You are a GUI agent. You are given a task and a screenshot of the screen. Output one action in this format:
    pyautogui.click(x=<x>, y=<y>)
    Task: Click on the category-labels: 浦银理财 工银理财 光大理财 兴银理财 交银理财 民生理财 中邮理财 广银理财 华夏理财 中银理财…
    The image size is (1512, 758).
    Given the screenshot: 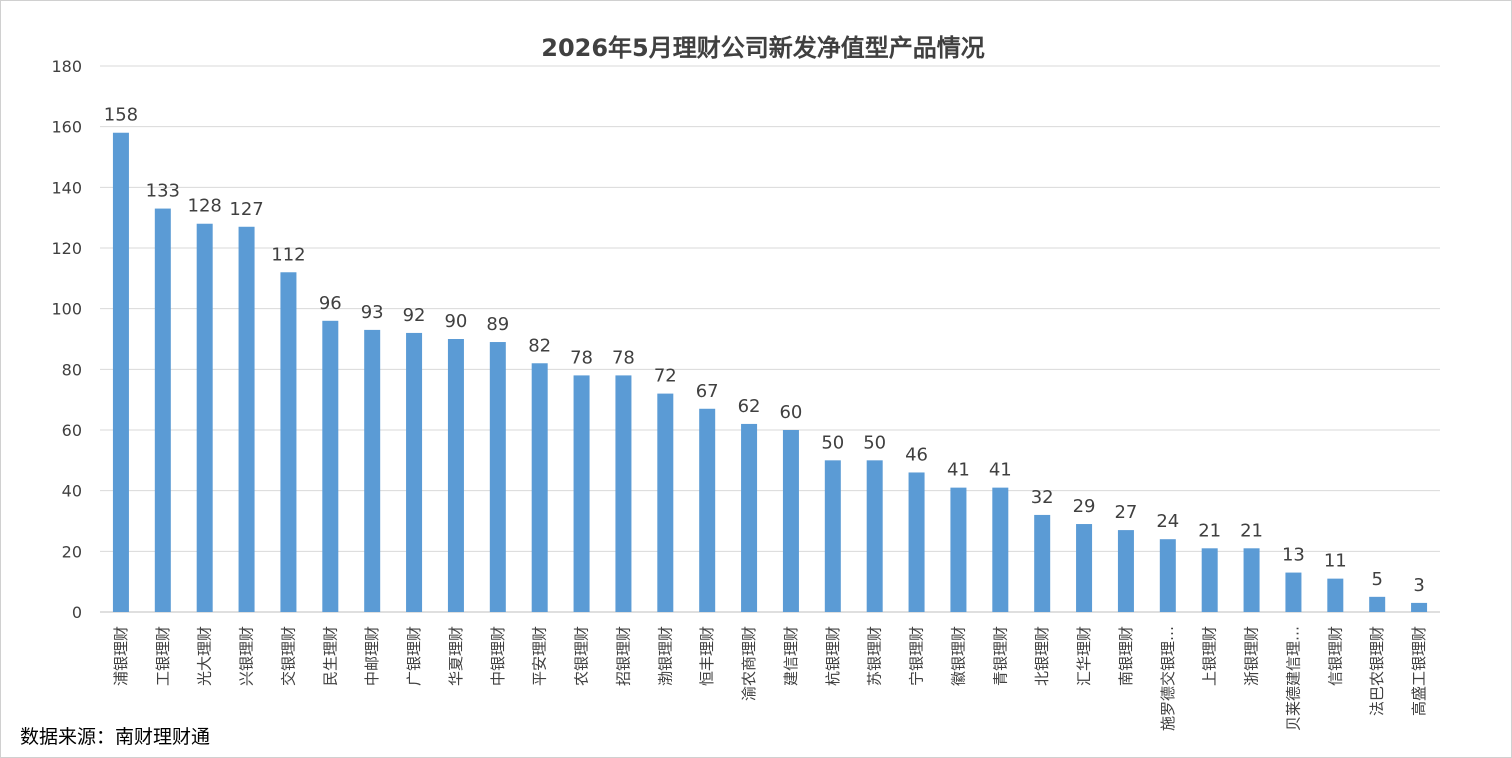 What is the action you would take?
    pyautogui.click(x=770, y=678)
    